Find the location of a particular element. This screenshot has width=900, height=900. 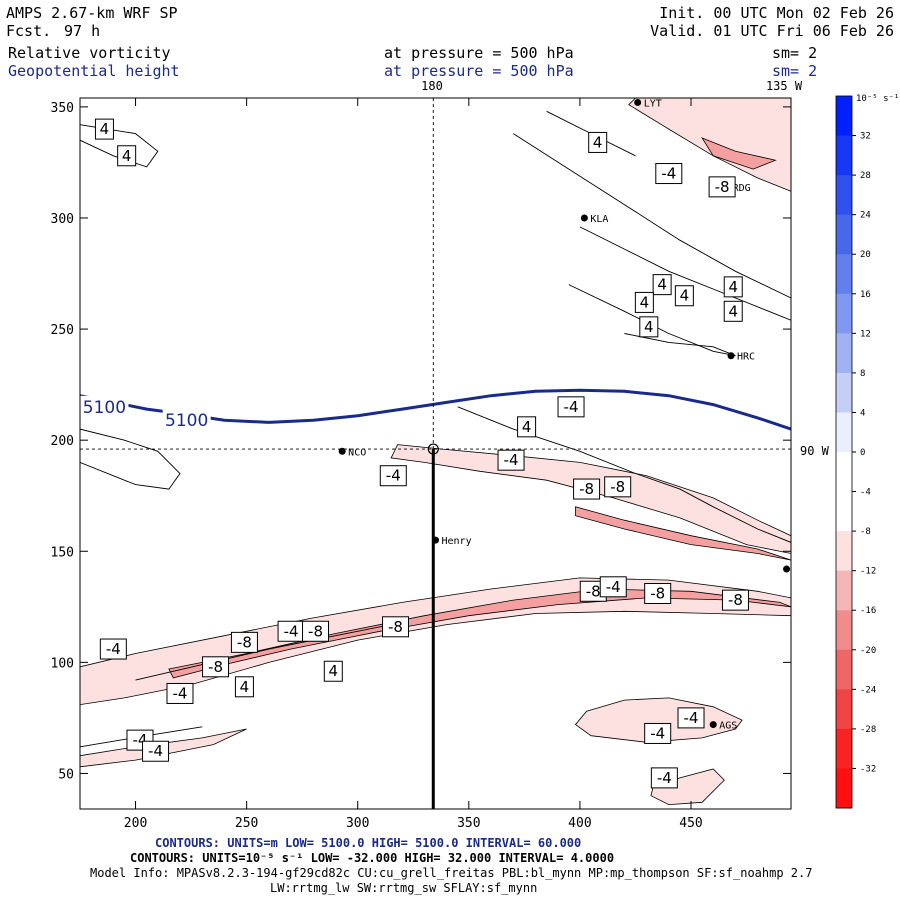

colorbar-label-0: 32 is located at coordinates (865, 137).